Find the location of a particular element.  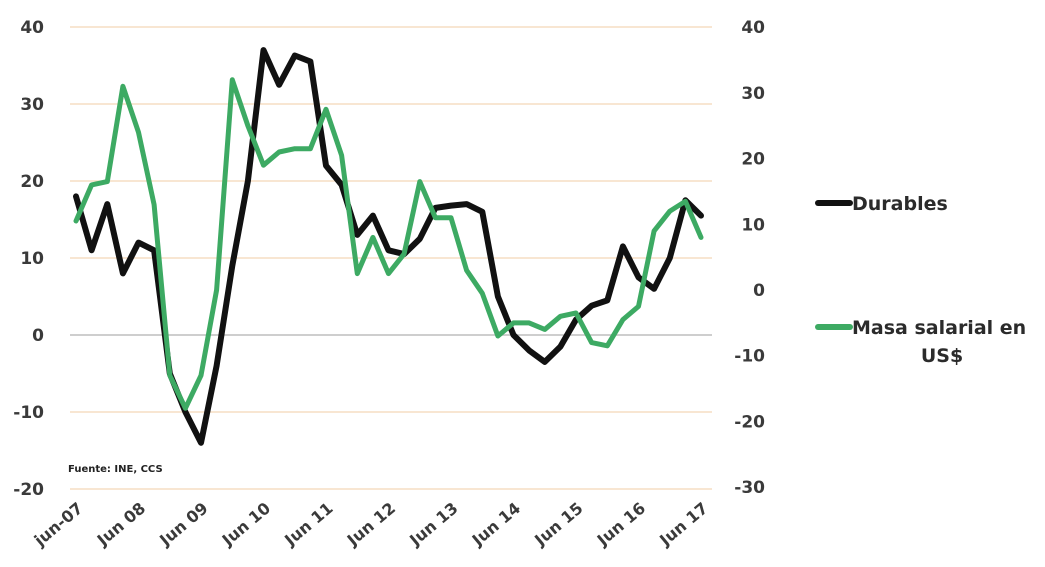

left-tick-label: 0 is located at coordinates (38, 336).